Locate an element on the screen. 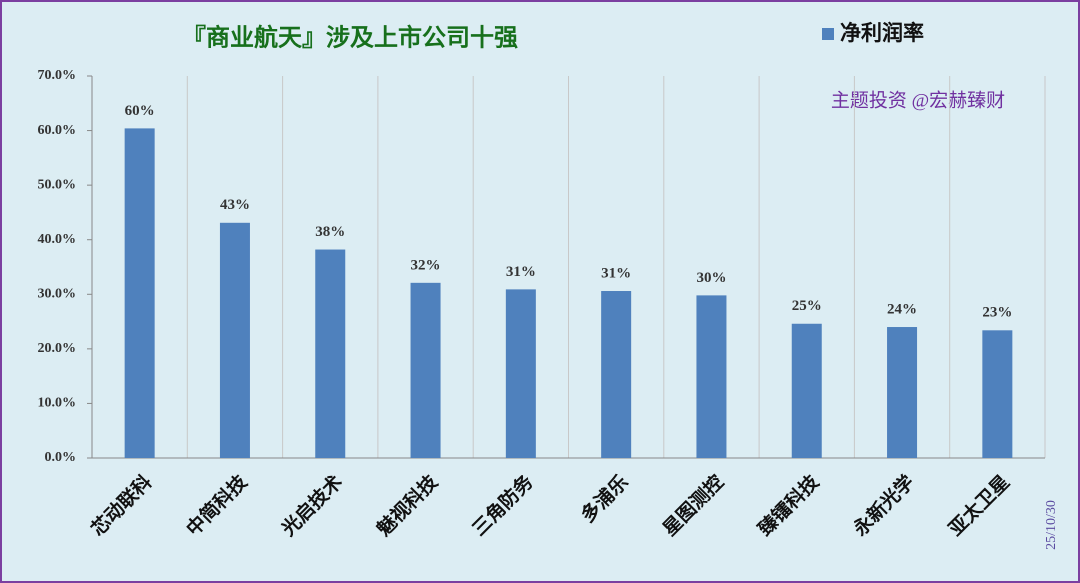 This screenshot has width=1080, height=583. value-label: 43% is located at coordinates (235, 205).